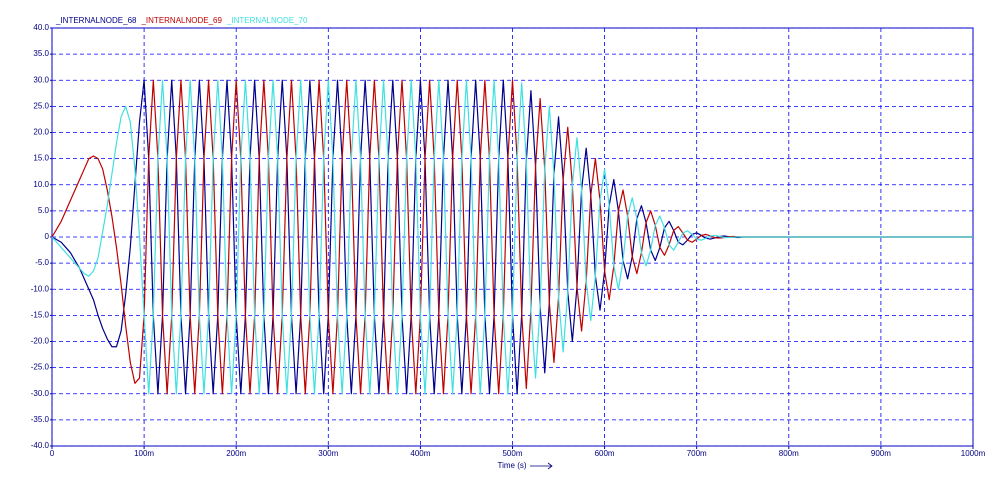 The width and height of the screenshot is (1000, 500). Describe the element at coordinates (236, 453) in the screenshot. I see `x-tick-label: 200m` at that location.